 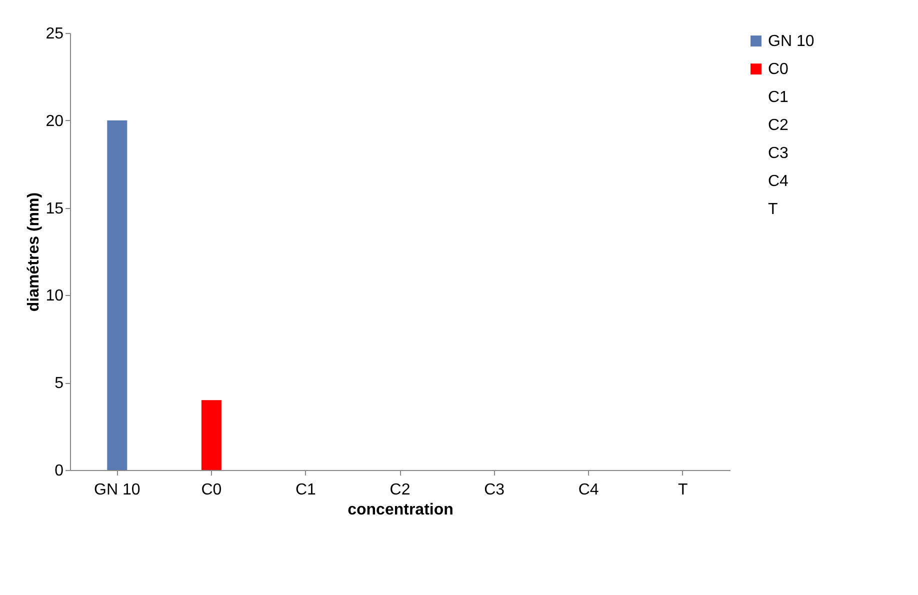 What do you see at coordinates (59, 471) in the screenshot?
I see `y-tick-label: 0` at bounding box center [59, 471].